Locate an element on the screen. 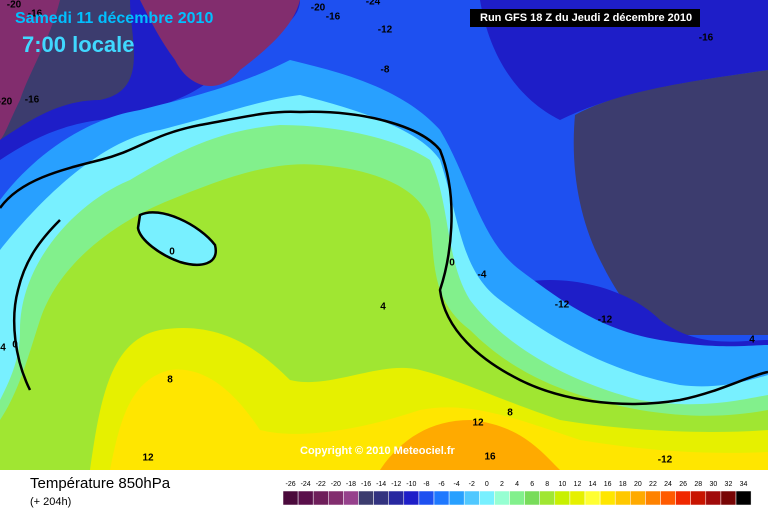 Image resolution: width=768 pixels, height=512 pixels. scale-label: -16 is located at coordinates (366, 484).